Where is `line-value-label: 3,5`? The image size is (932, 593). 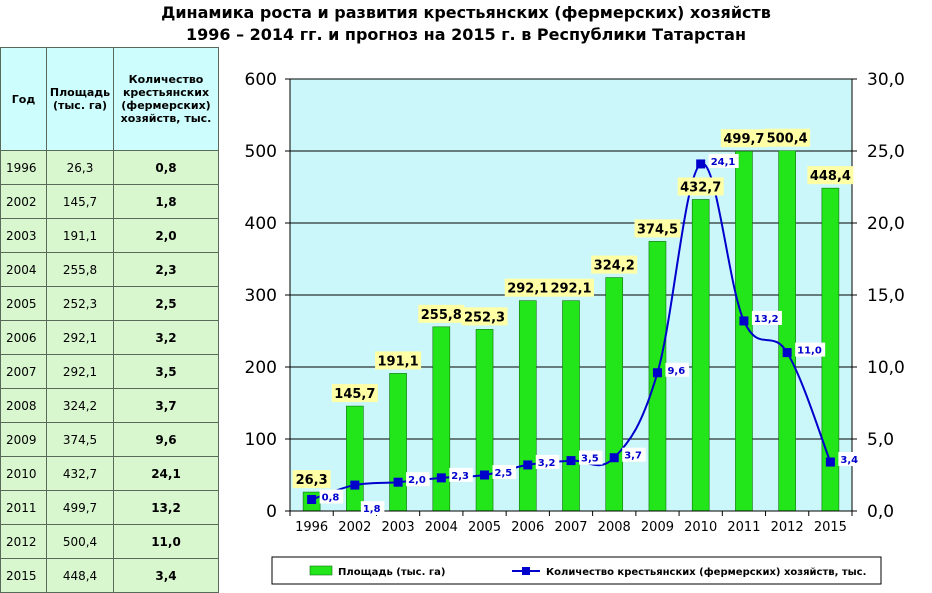 line-value-label: 3,5 is located at coordinates (590, 459).